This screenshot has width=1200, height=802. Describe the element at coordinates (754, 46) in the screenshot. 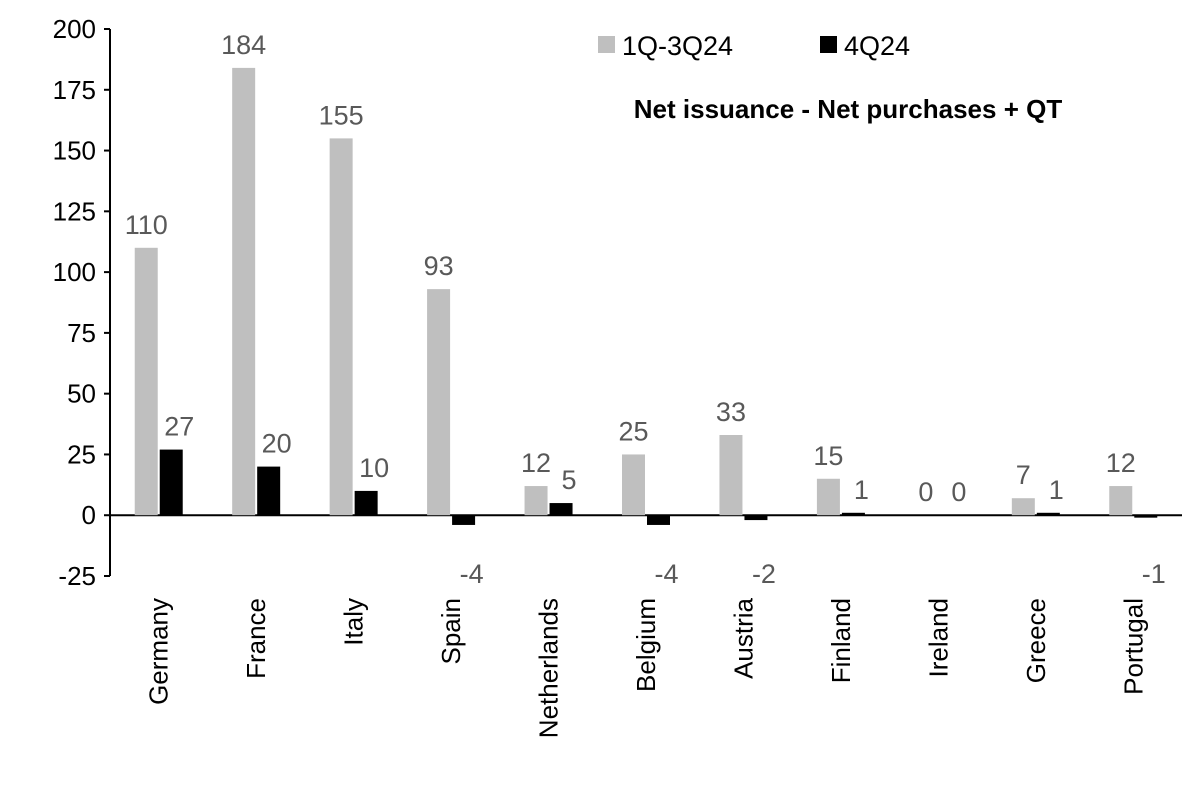

I see `legend: 1Q-3Q24 4Q24` at that location.